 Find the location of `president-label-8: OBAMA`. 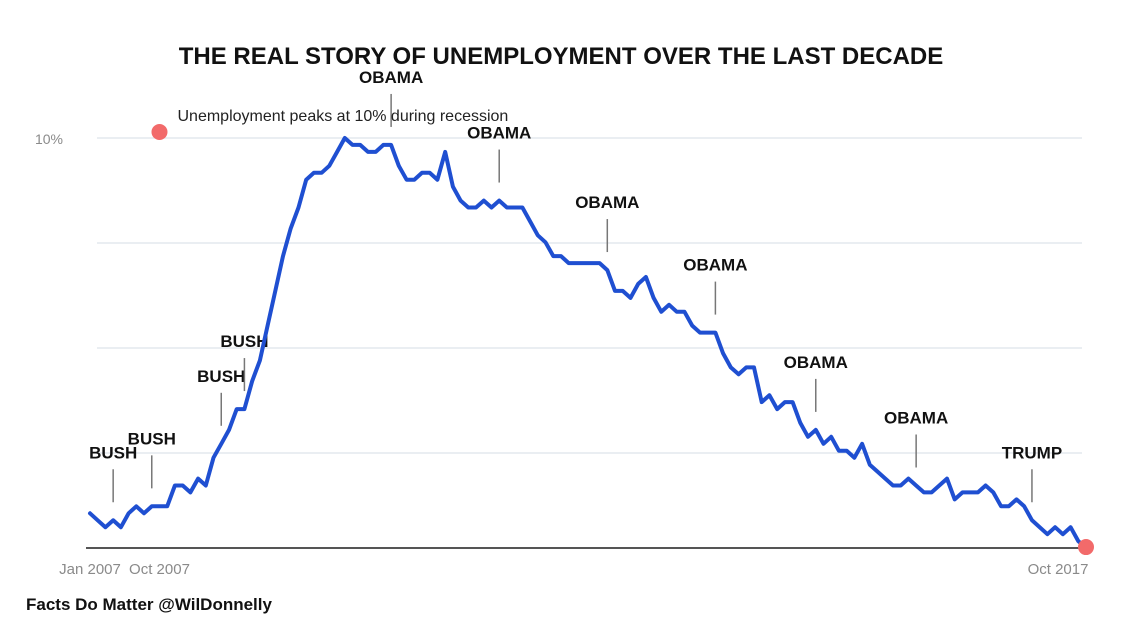

president-label-8: OBAMA is located at coordinates (715, 265).